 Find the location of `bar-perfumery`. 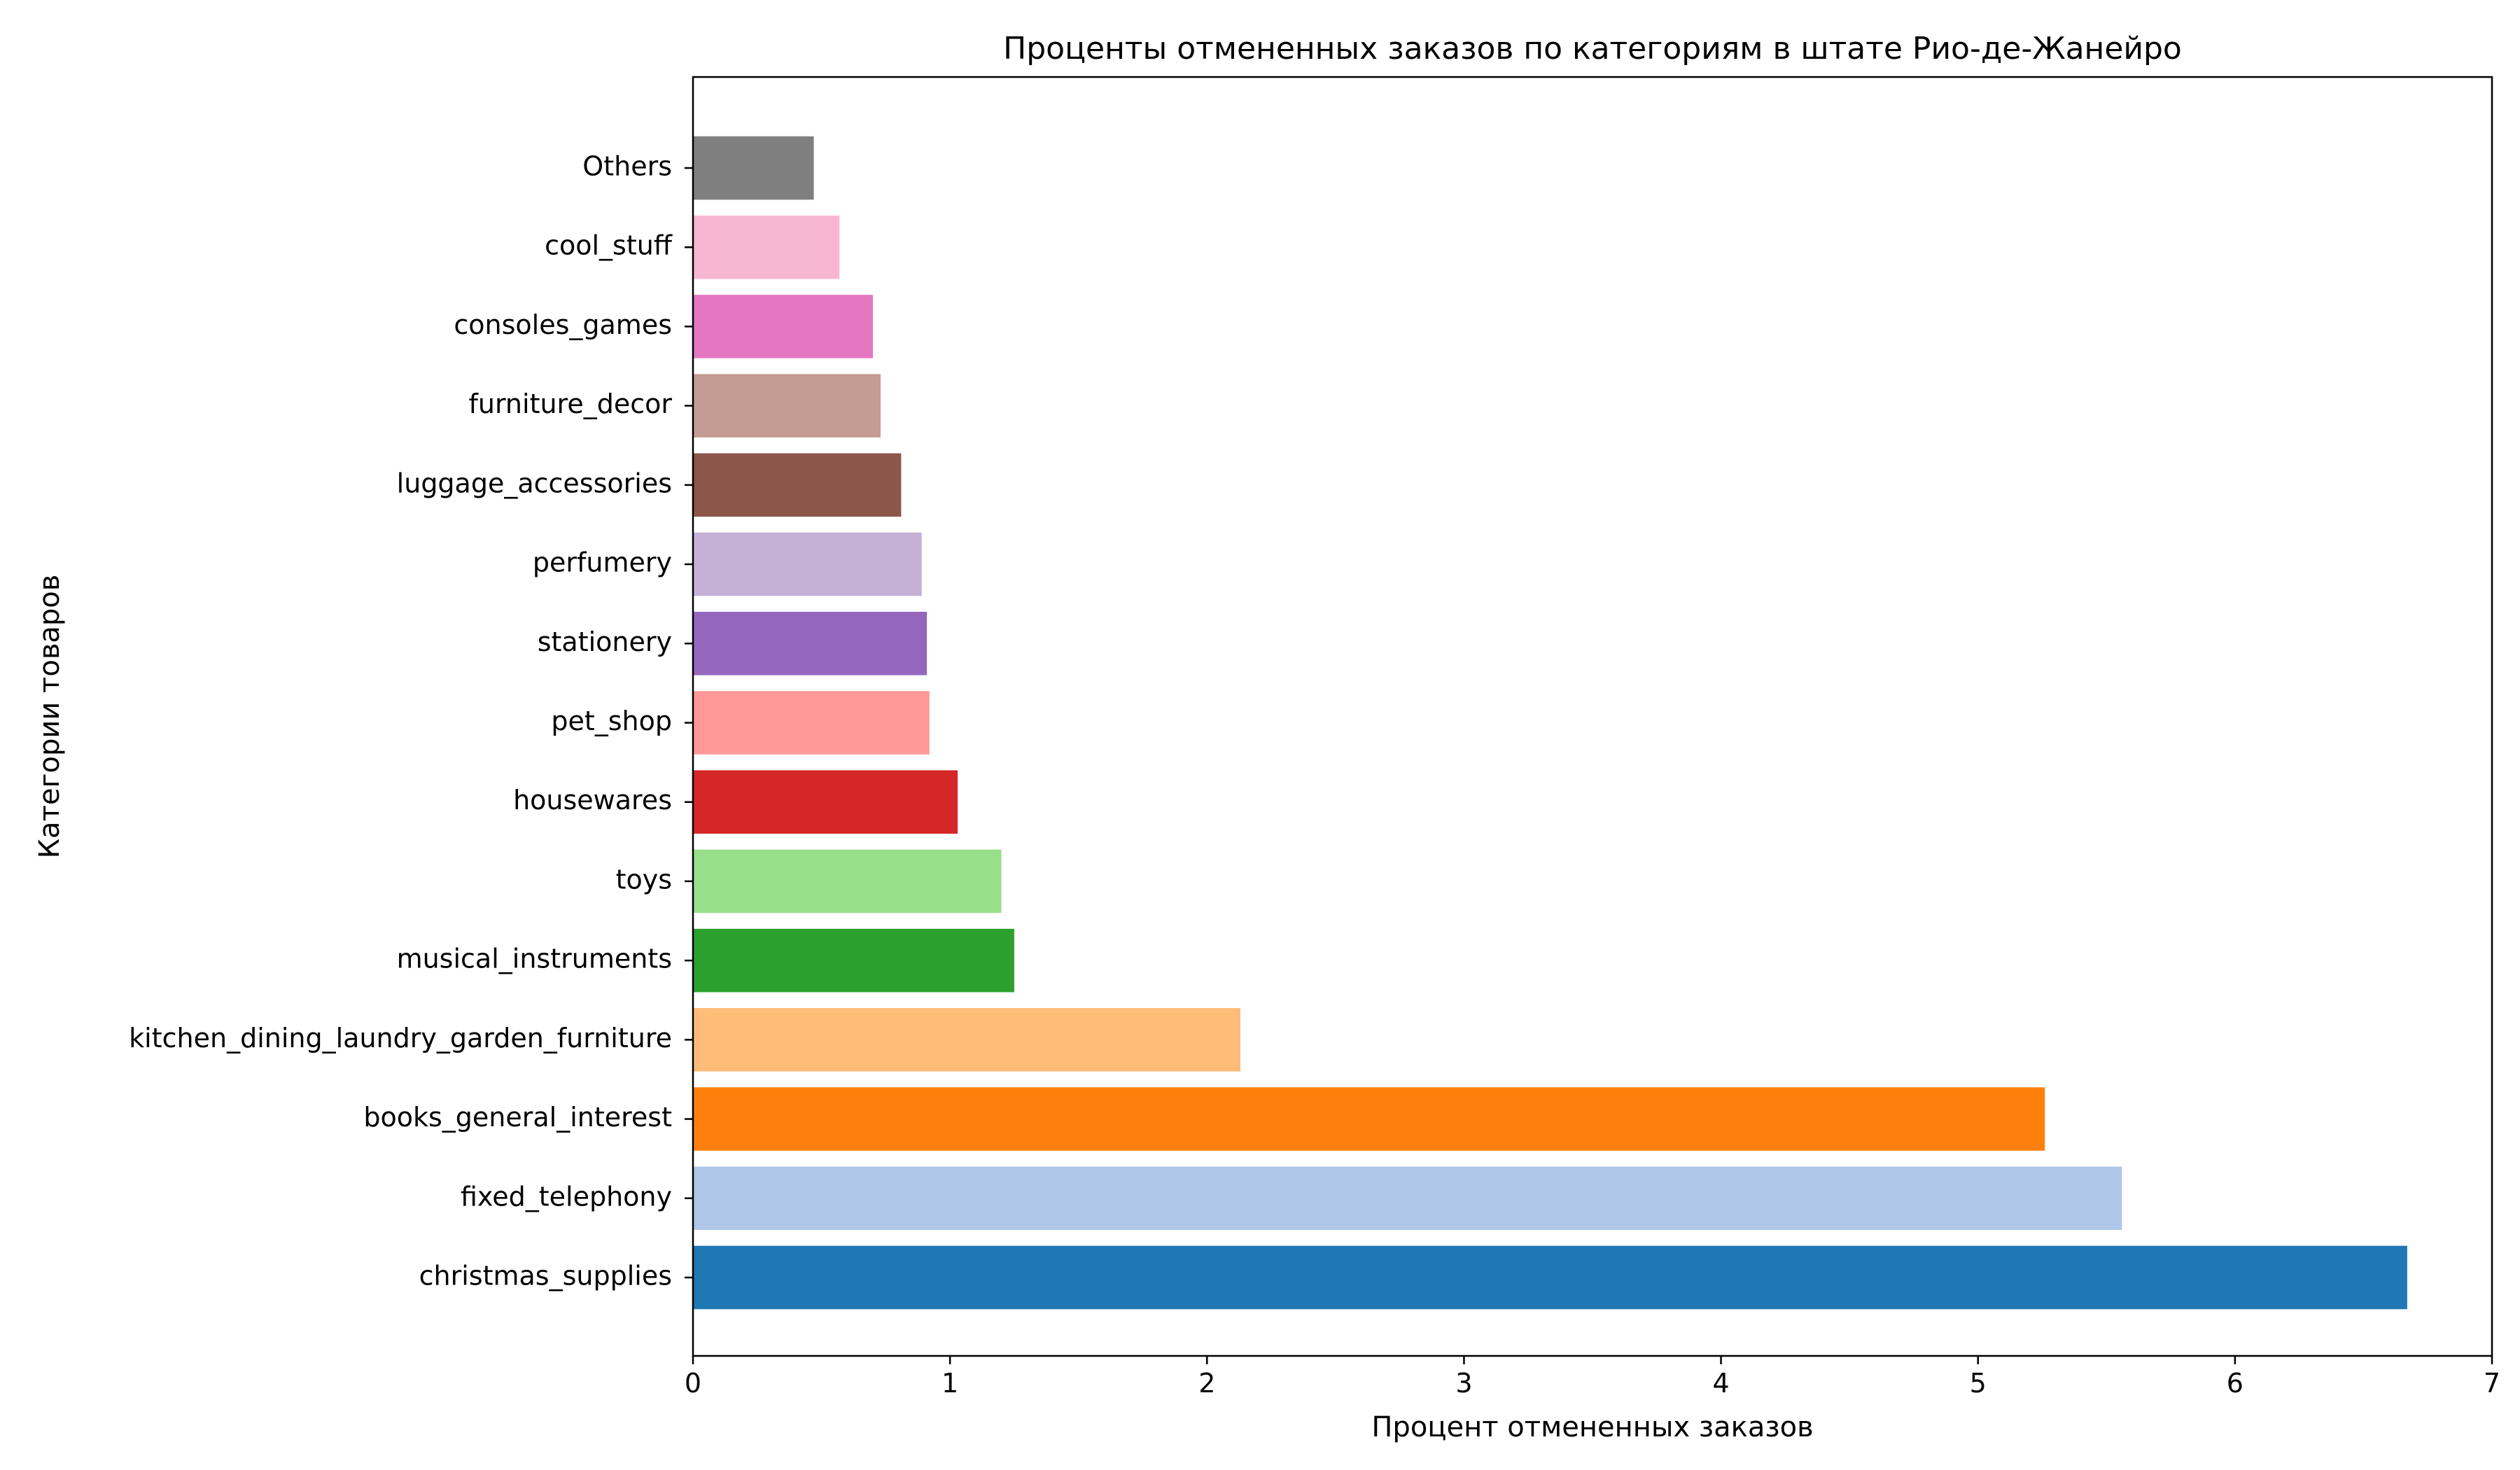

bar-perfumery is located at coordinates (807, 564).